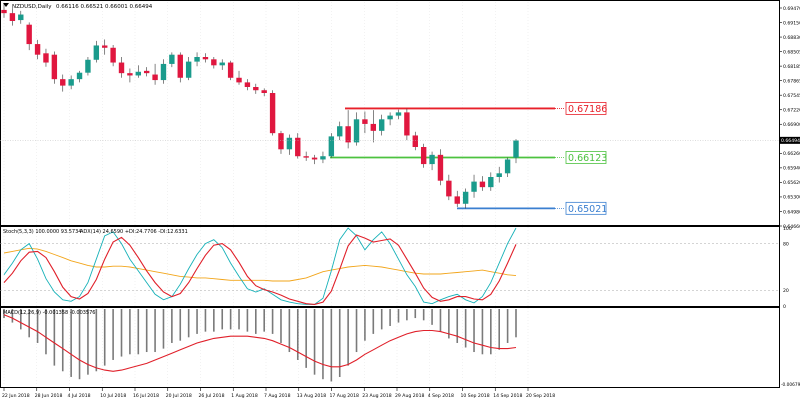 The width and height of the screenshot is (800, 400). Describe the element at coordinates (410, 396) in the screenshot. I see `time-label: 29 Aug 2018` at that location.